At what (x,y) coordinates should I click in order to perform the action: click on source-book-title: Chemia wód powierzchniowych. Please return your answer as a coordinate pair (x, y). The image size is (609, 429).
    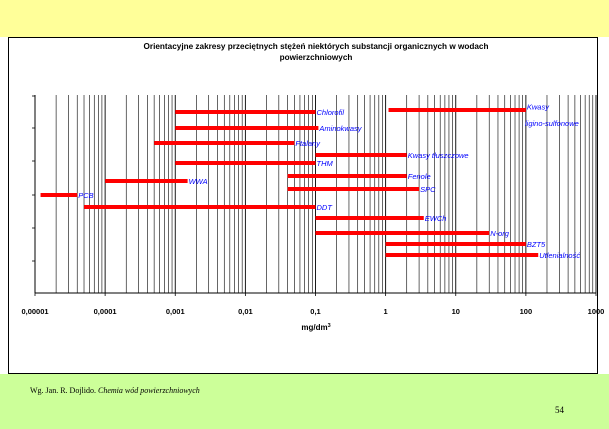
    Looking at the image, I should click on (149, 390).